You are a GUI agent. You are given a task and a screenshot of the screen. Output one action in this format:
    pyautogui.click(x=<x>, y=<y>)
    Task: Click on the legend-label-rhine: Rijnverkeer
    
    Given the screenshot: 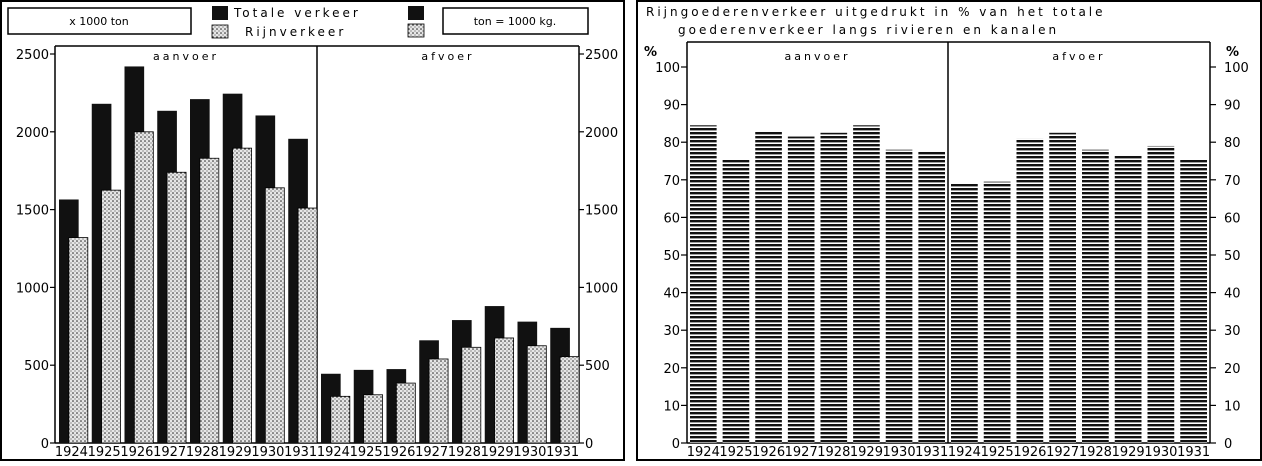 What is the action you would take?
    pyautogui.click(x=295, y=32)
    